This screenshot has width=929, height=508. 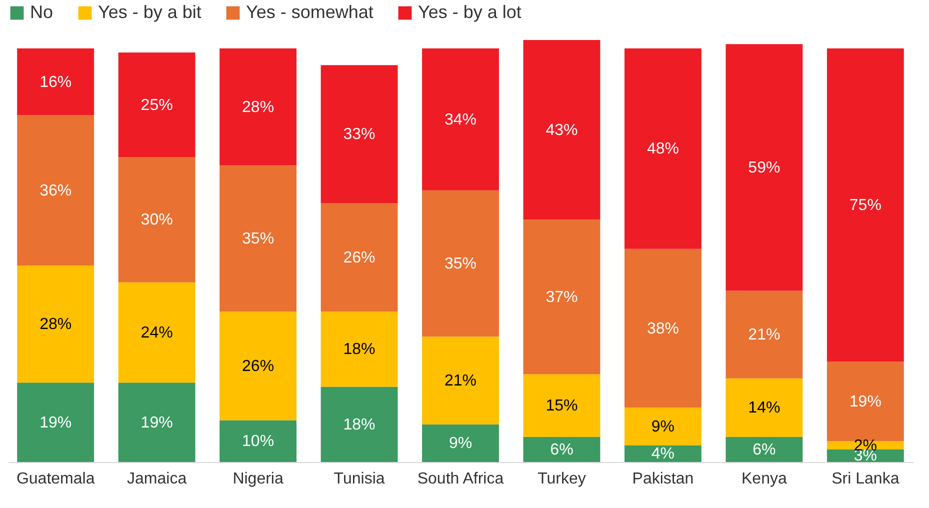 I want to click on data-label: 14%, so click(x=764, y=408).